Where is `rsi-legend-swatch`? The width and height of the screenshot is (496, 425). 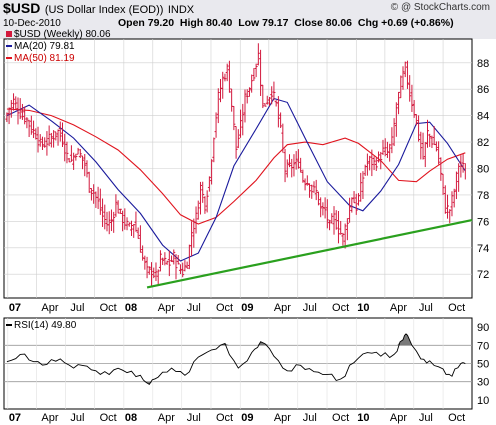 rsi-legend-swatch is located at coordinates (9, 325).